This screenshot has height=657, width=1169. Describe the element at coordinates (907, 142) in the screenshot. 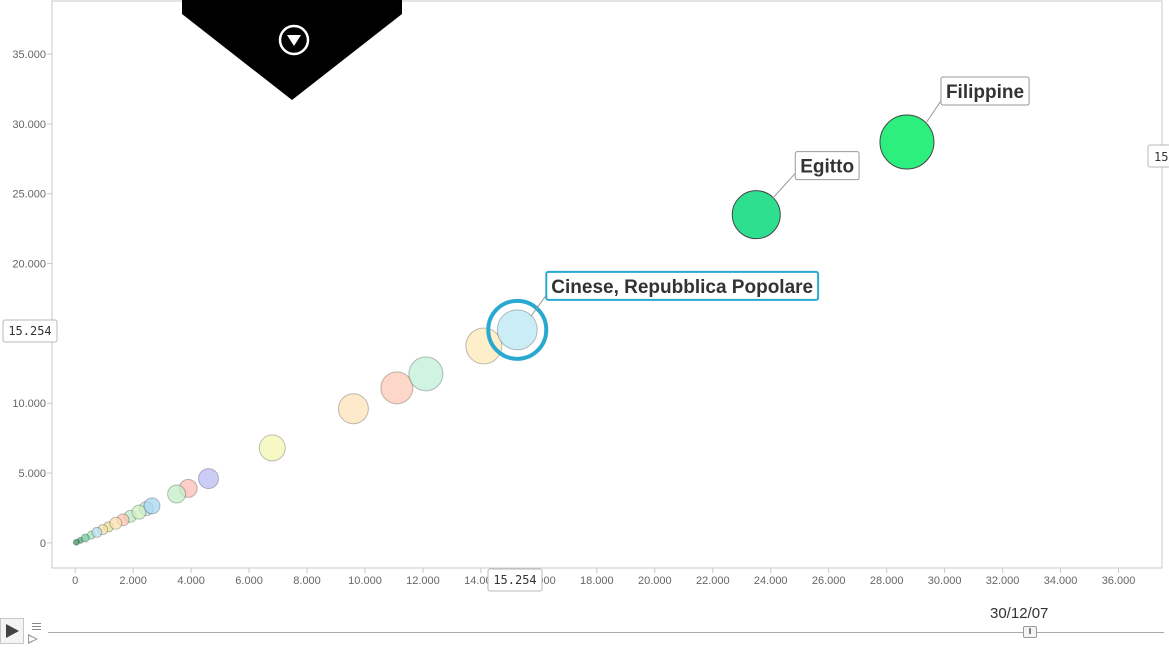

I see `bubble-filippine` at that location.